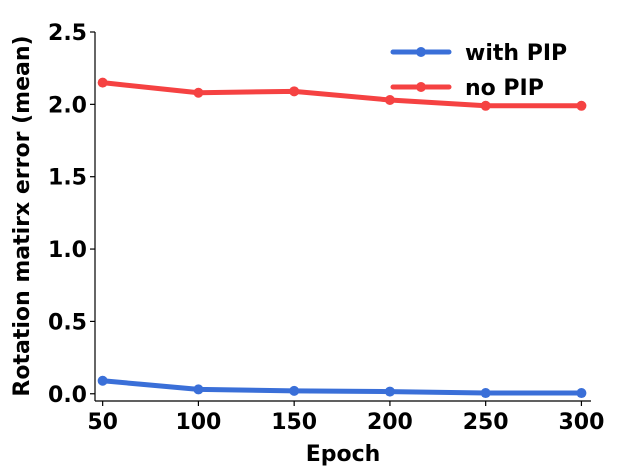 Image resolution: width=617 pixels, height=475 pixels. Describe the element at coordinates (516, 53) in the screenshot. I see `legend-label: with PIP` at that location.